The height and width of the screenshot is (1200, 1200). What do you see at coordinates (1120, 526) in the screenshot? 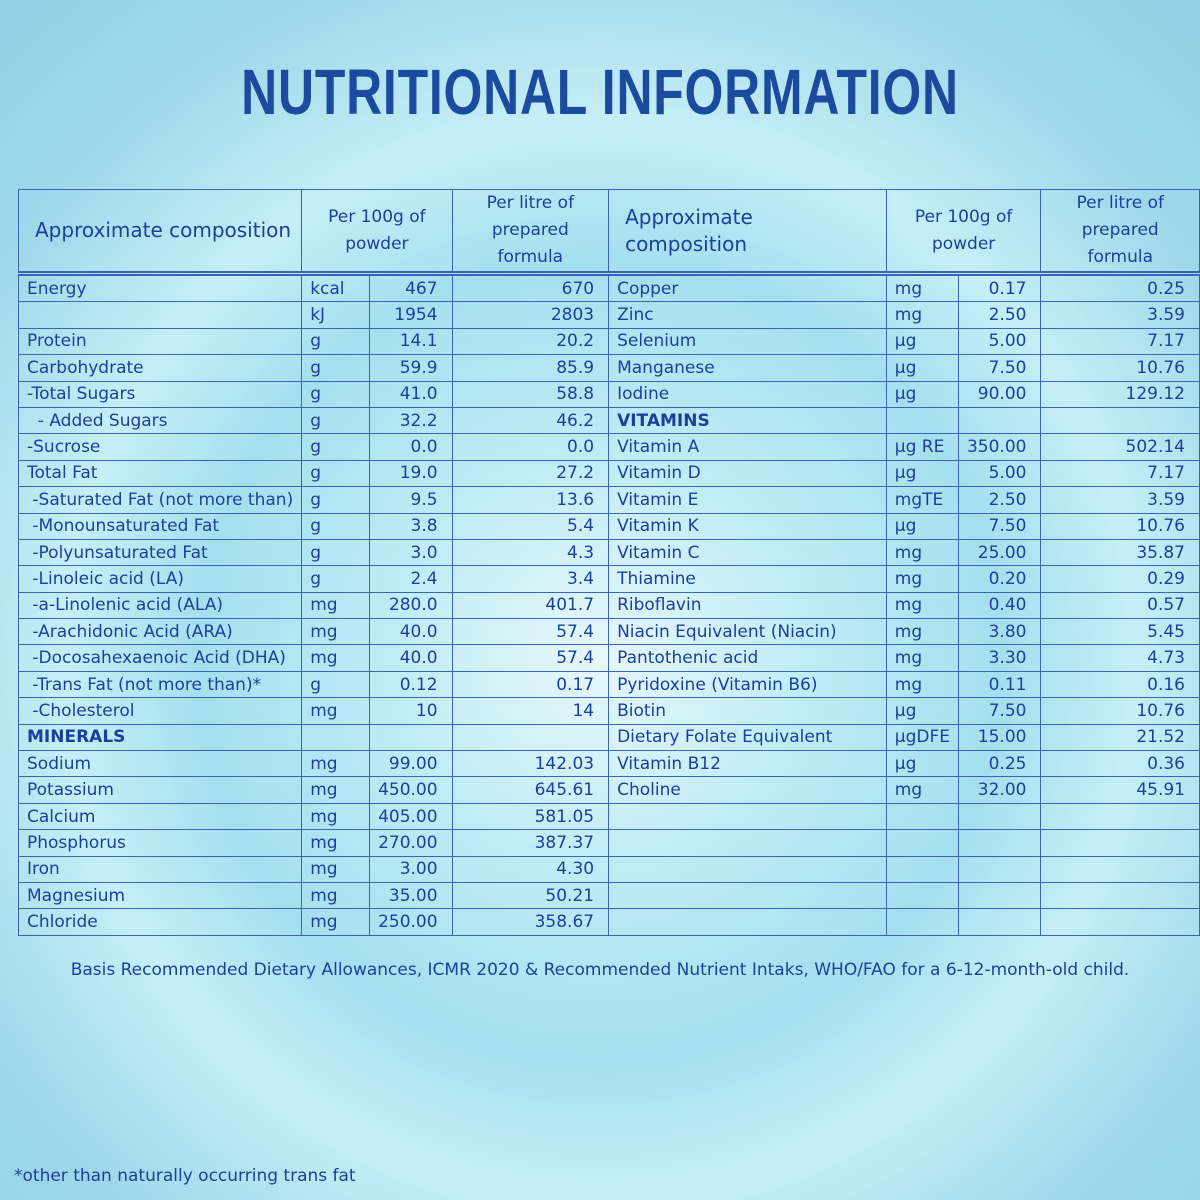
I see `cell: 10.76` at bounding box center [1120, 526].